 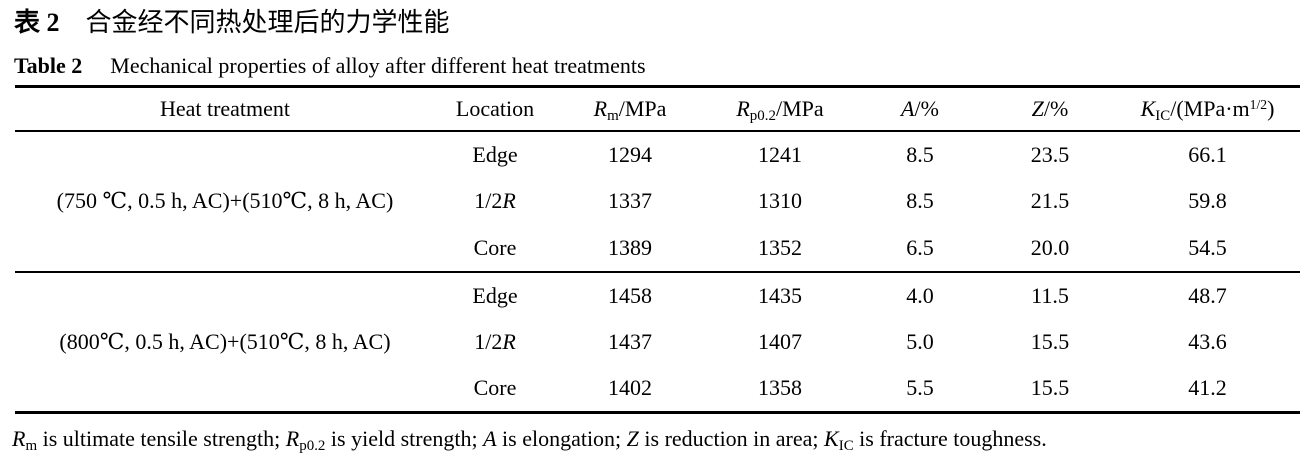 What do you see at coordinates (1207, 388) in the screenshot?
I see `cell-kic: 41.2` at bounding box center [1207, 388].